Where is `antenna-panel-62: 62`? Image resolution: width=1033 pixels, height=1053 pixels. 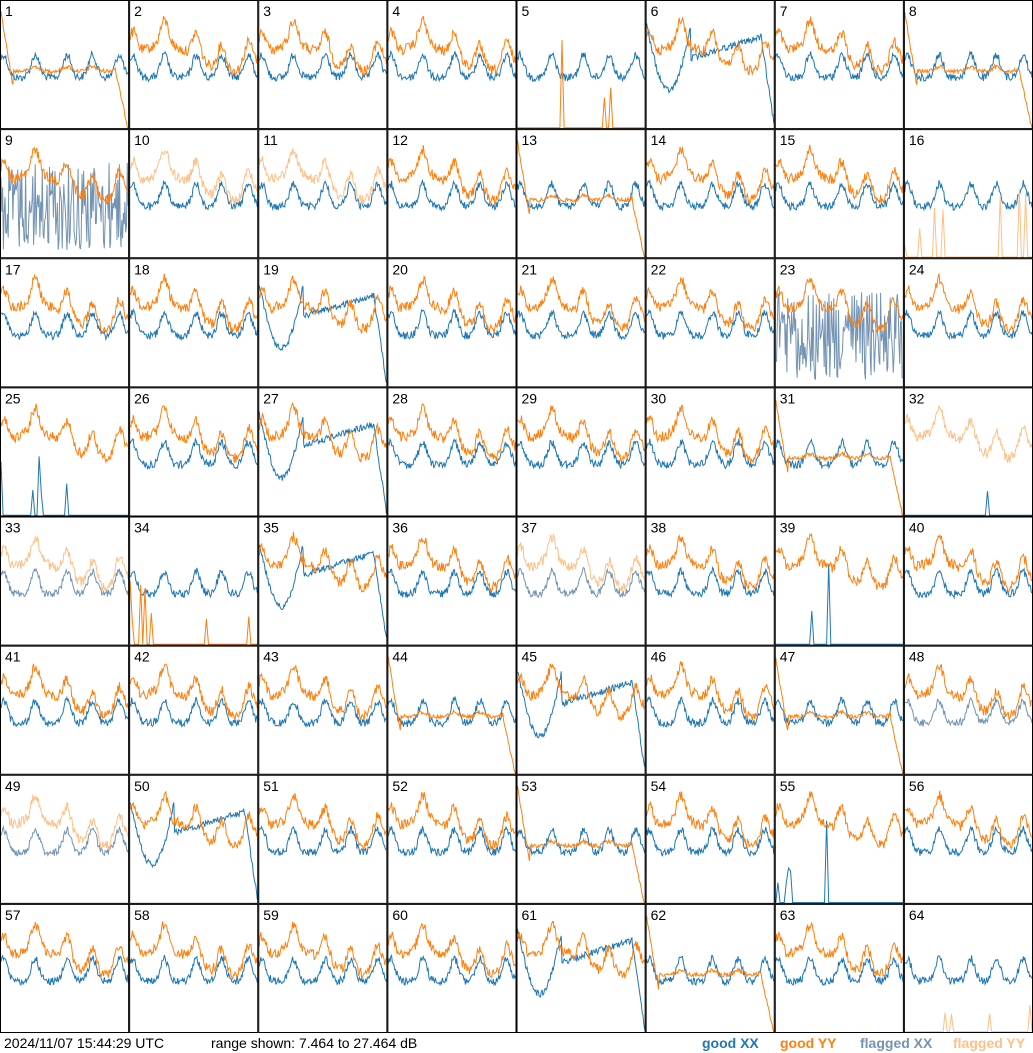
antenna-panel-62: 62 is located at coordinates (710, 968).